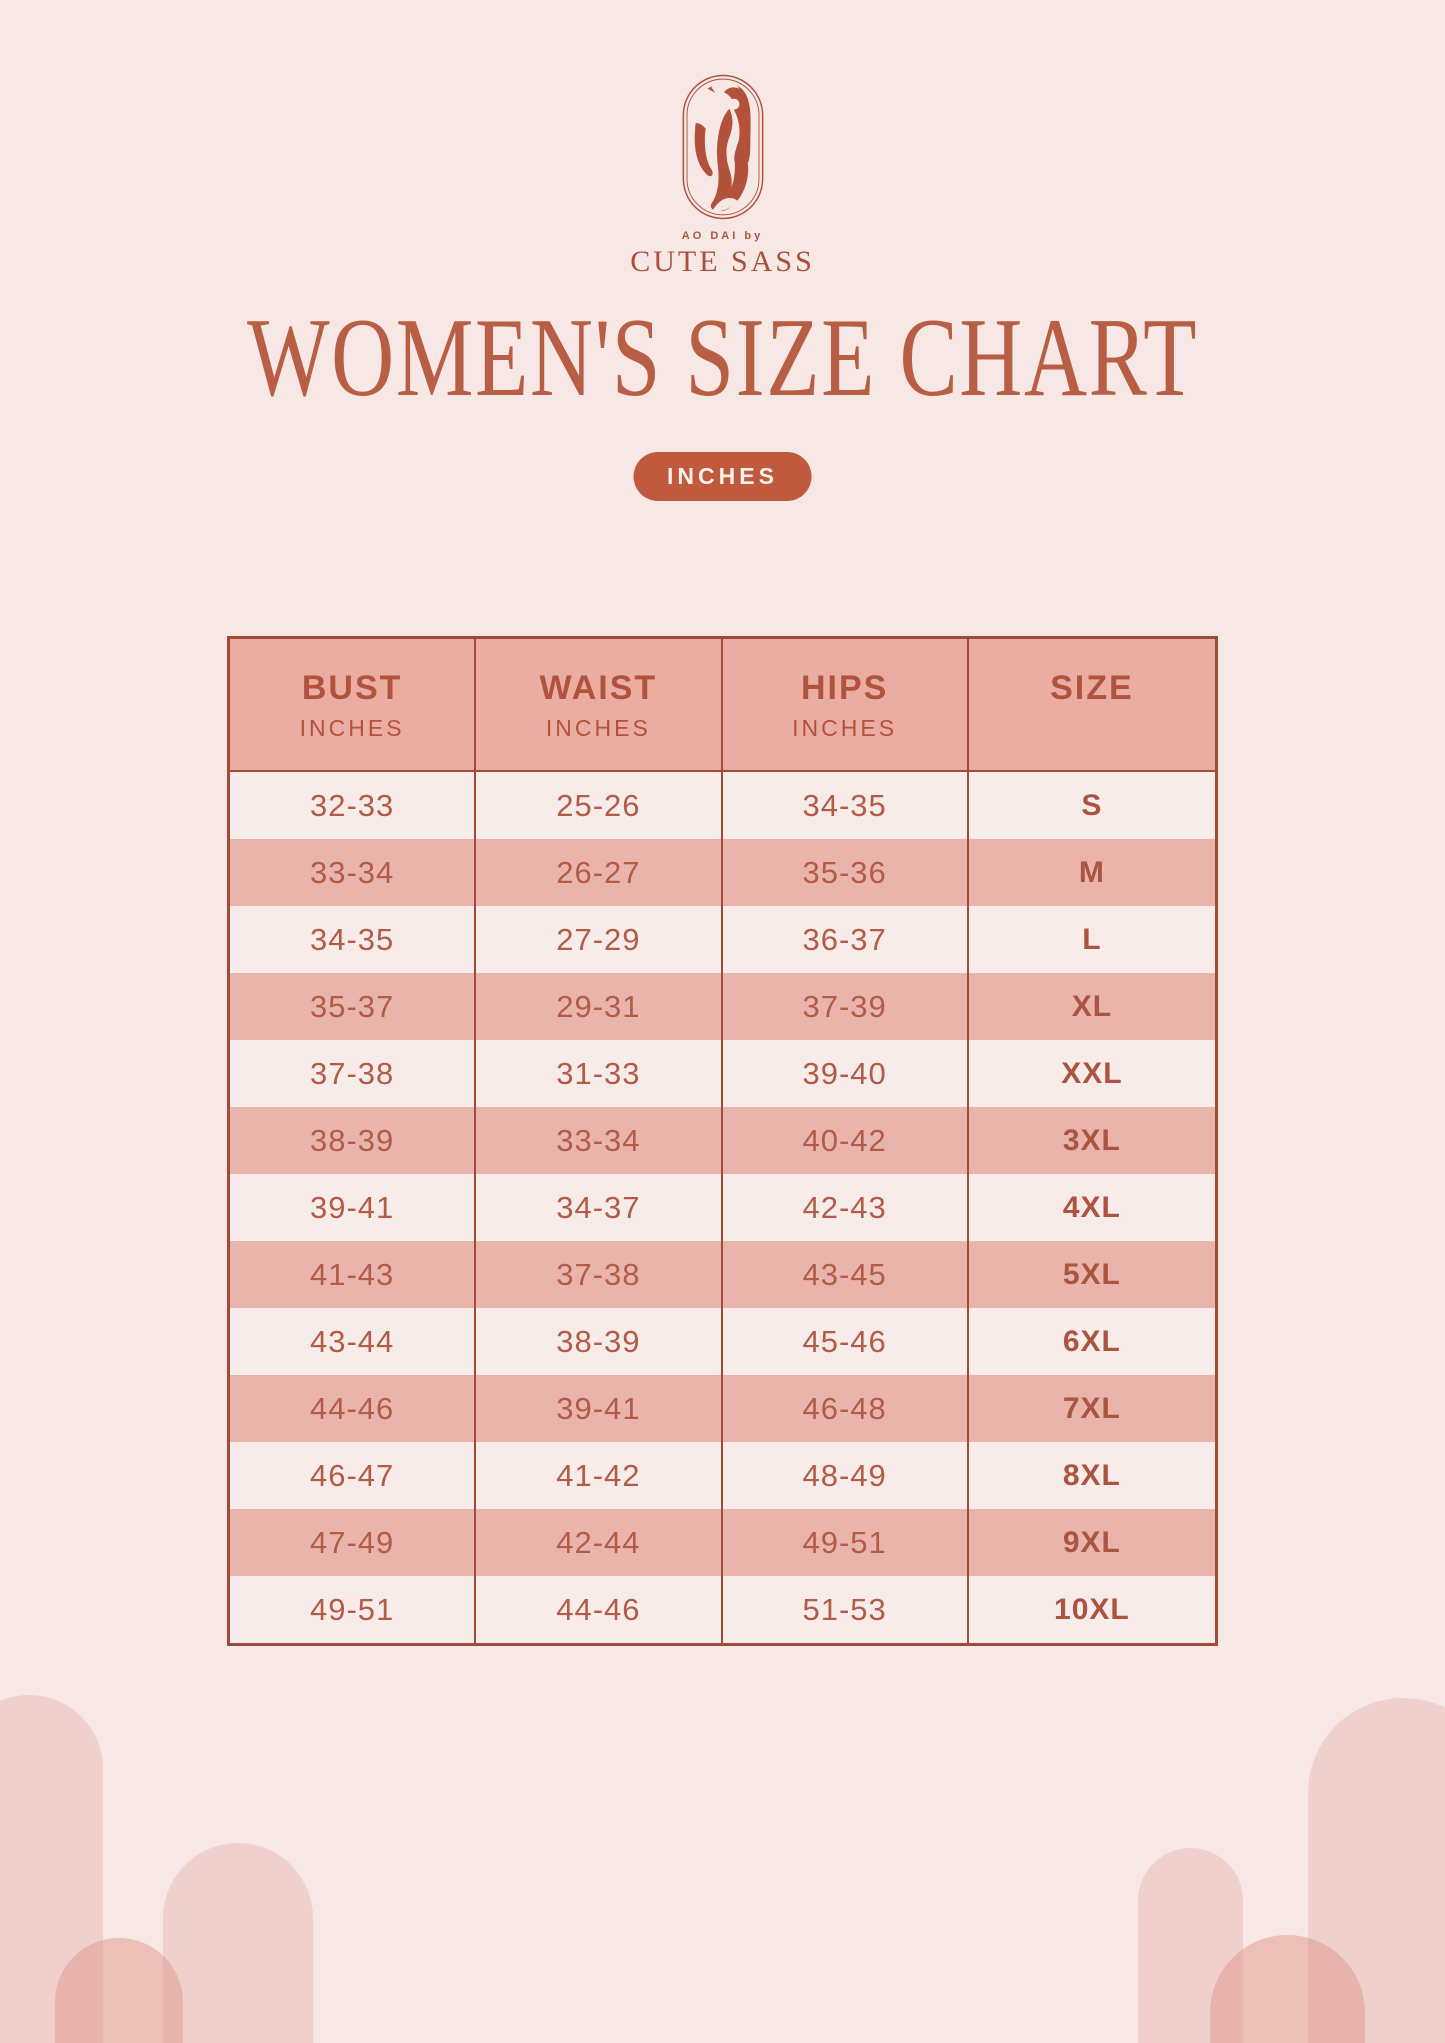 Image resolution: width=1445 pixels, height=2043 pixels. Describe the element at coordinates (1091, 1207) in the screenshot. I see `row-cell-size: 4XL` at that location.